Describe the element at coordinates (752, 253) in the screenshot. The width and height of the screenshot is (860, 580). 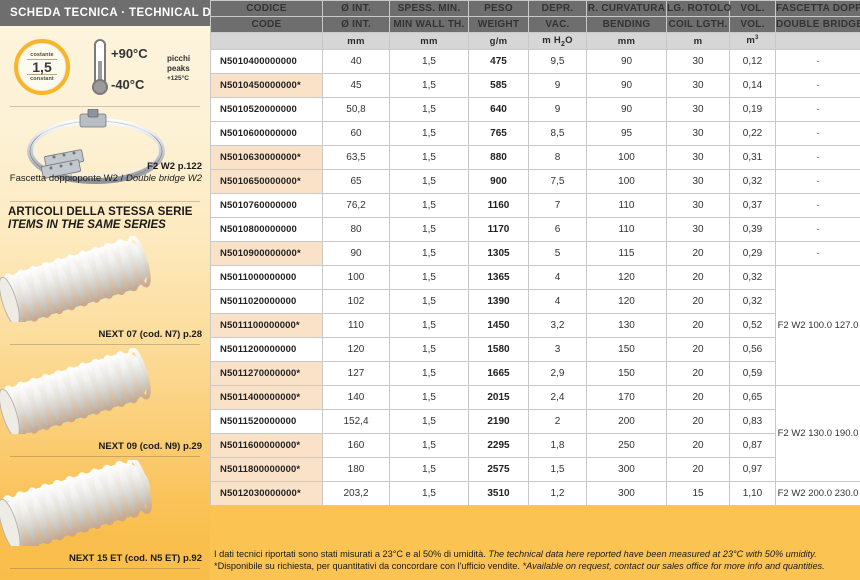
I see `cell-volume: 0,29` at that location.